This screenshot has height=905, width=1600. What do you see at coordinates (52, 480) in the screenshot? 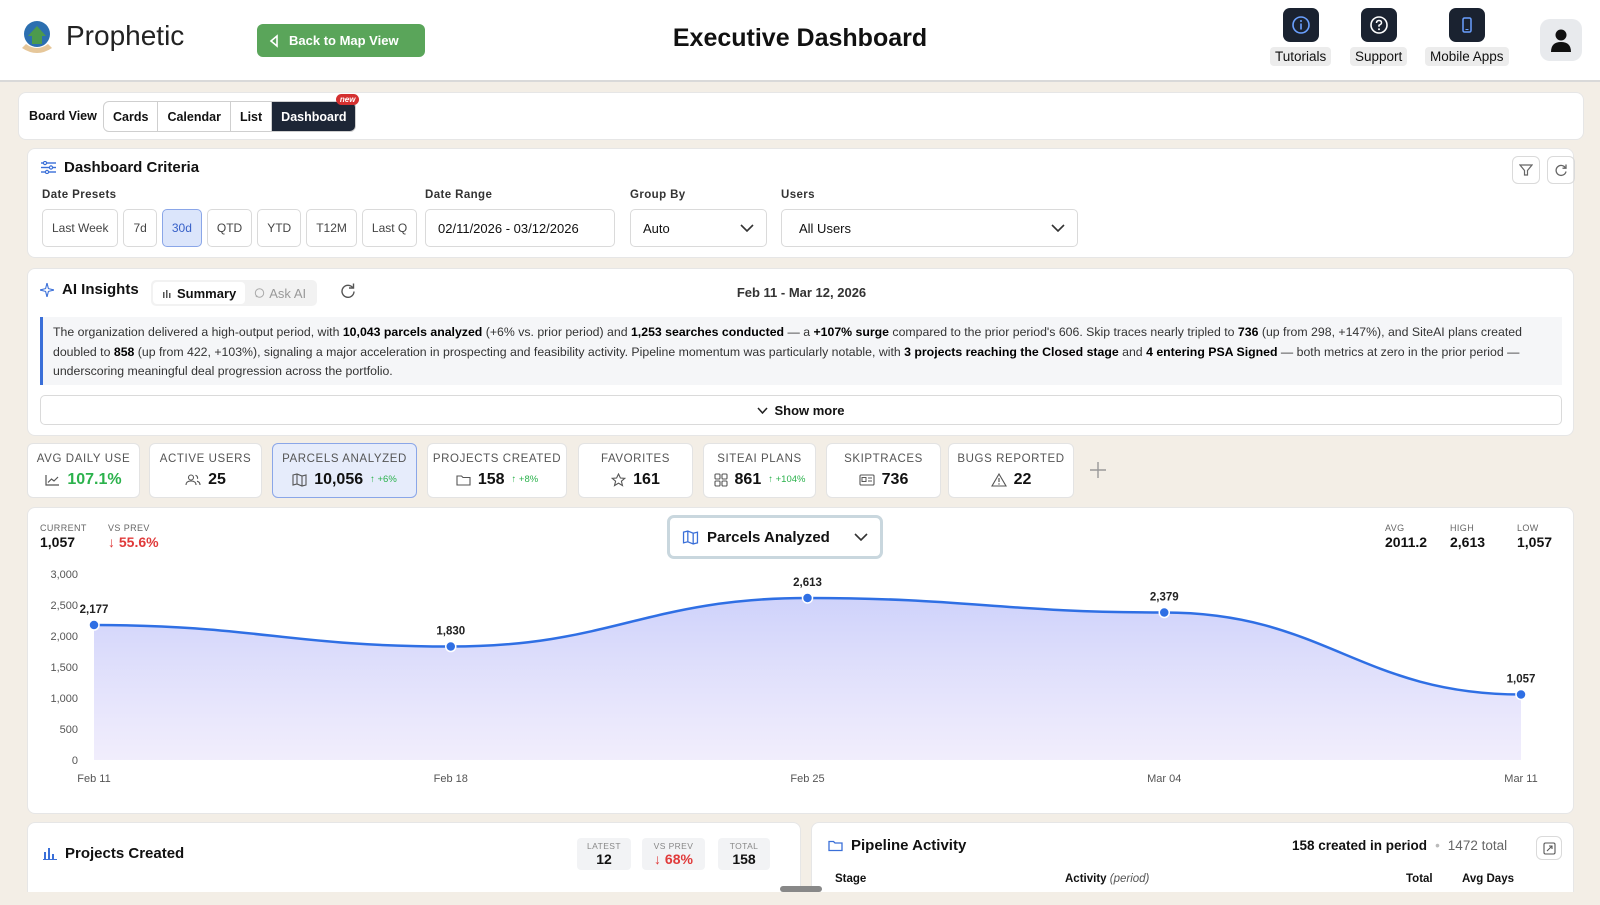
I see `trend-icon` at bounding box center [52, 480].